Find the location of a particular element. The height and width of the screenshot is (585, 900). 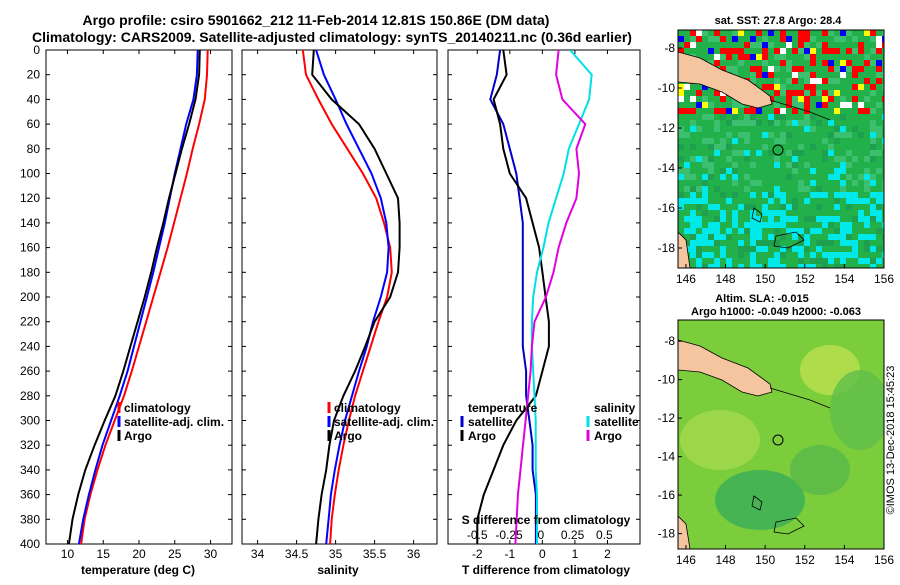

island-chain-outline is located at coordinates (800, 110).